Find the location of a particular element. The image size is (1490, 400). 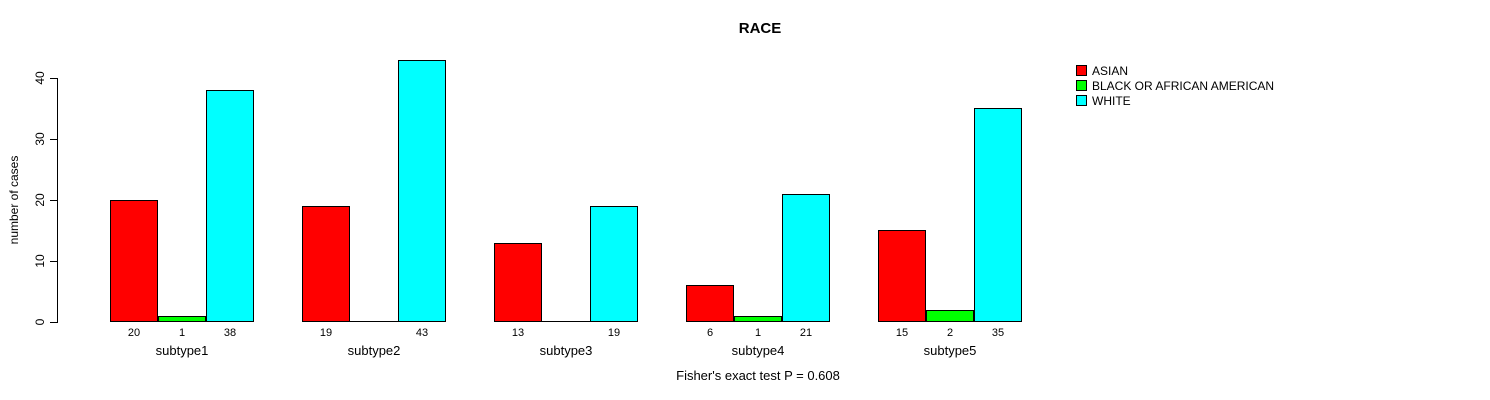

bar-value-label: 20 is located at coordinates (134, 333).